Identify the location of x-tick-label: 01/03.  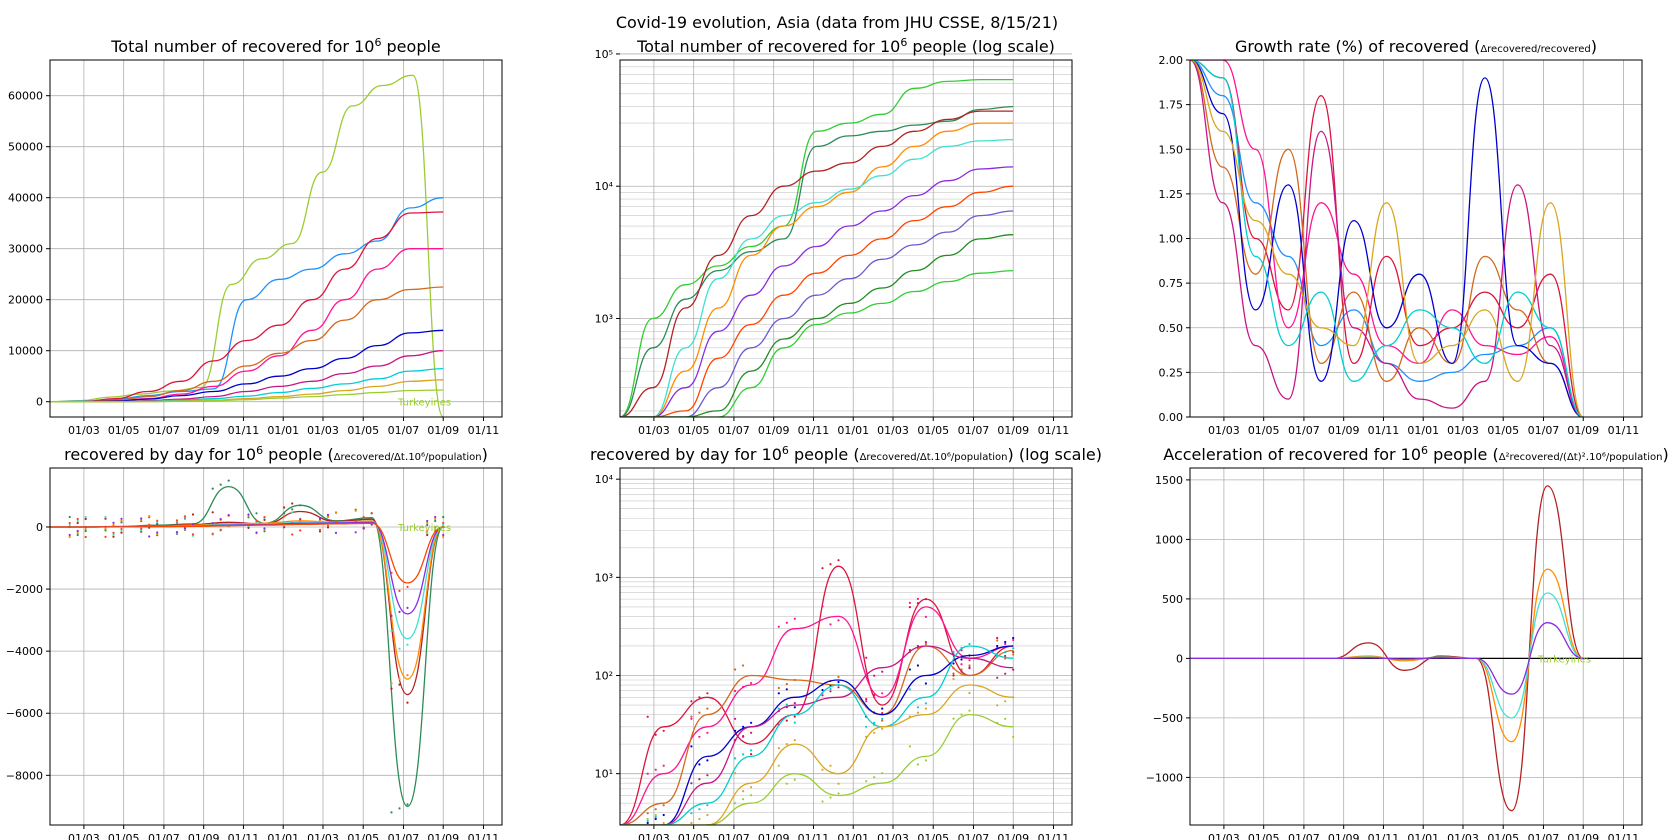
(323, 836).